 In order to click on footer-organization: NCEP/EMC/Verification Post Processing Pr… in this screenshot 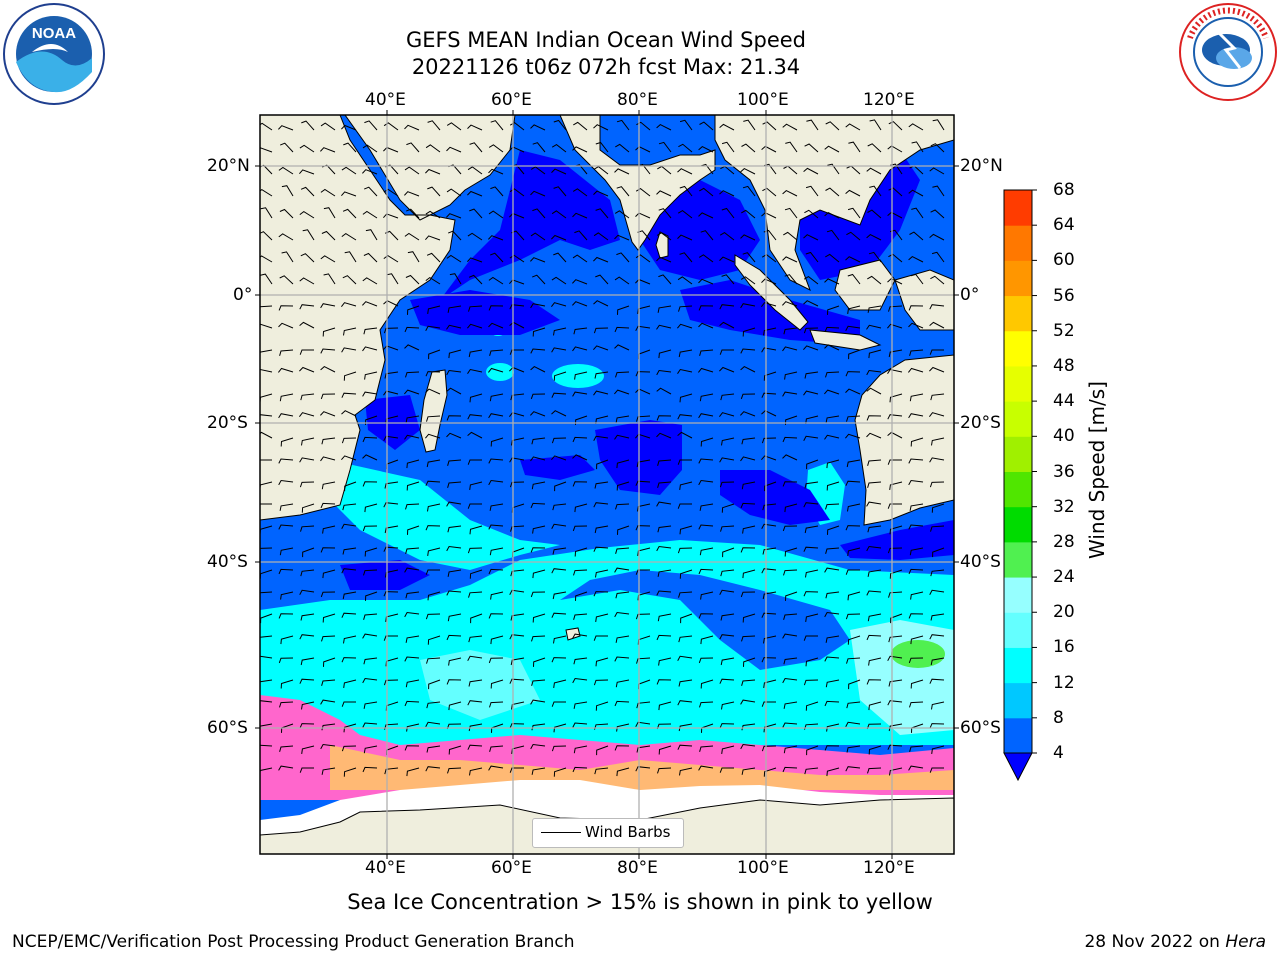, I will do `click(293, 942)`.